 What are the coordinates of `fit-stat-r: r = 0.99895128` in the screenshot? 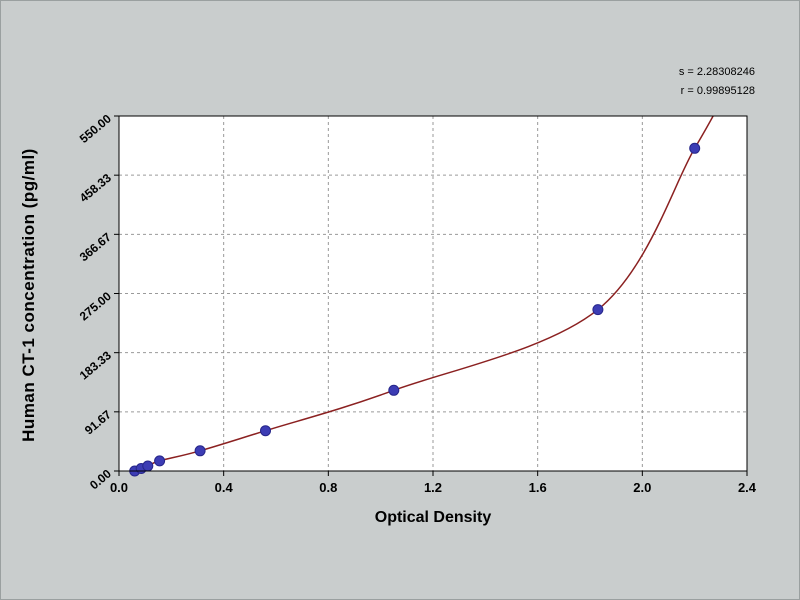 It's located at (717, 91).